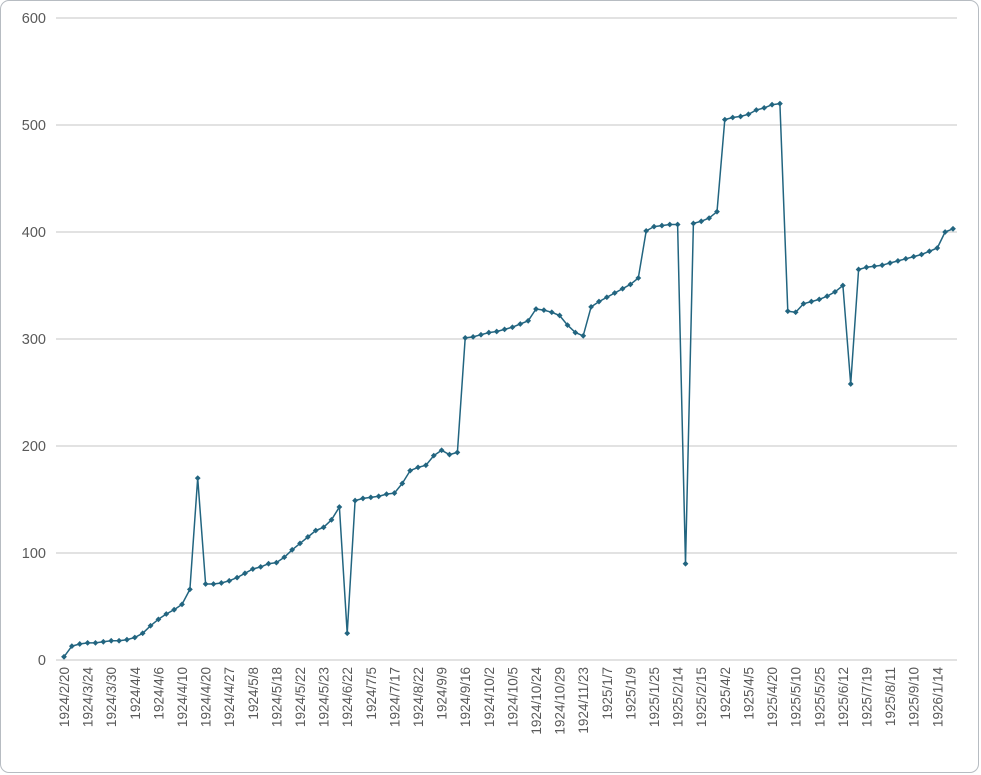 The width and height of the screenshot is (981, 775). Describe the element at coordinates (843, 697) in the screenshot. I see `x-tick-label: 1925/6/12` at that location.